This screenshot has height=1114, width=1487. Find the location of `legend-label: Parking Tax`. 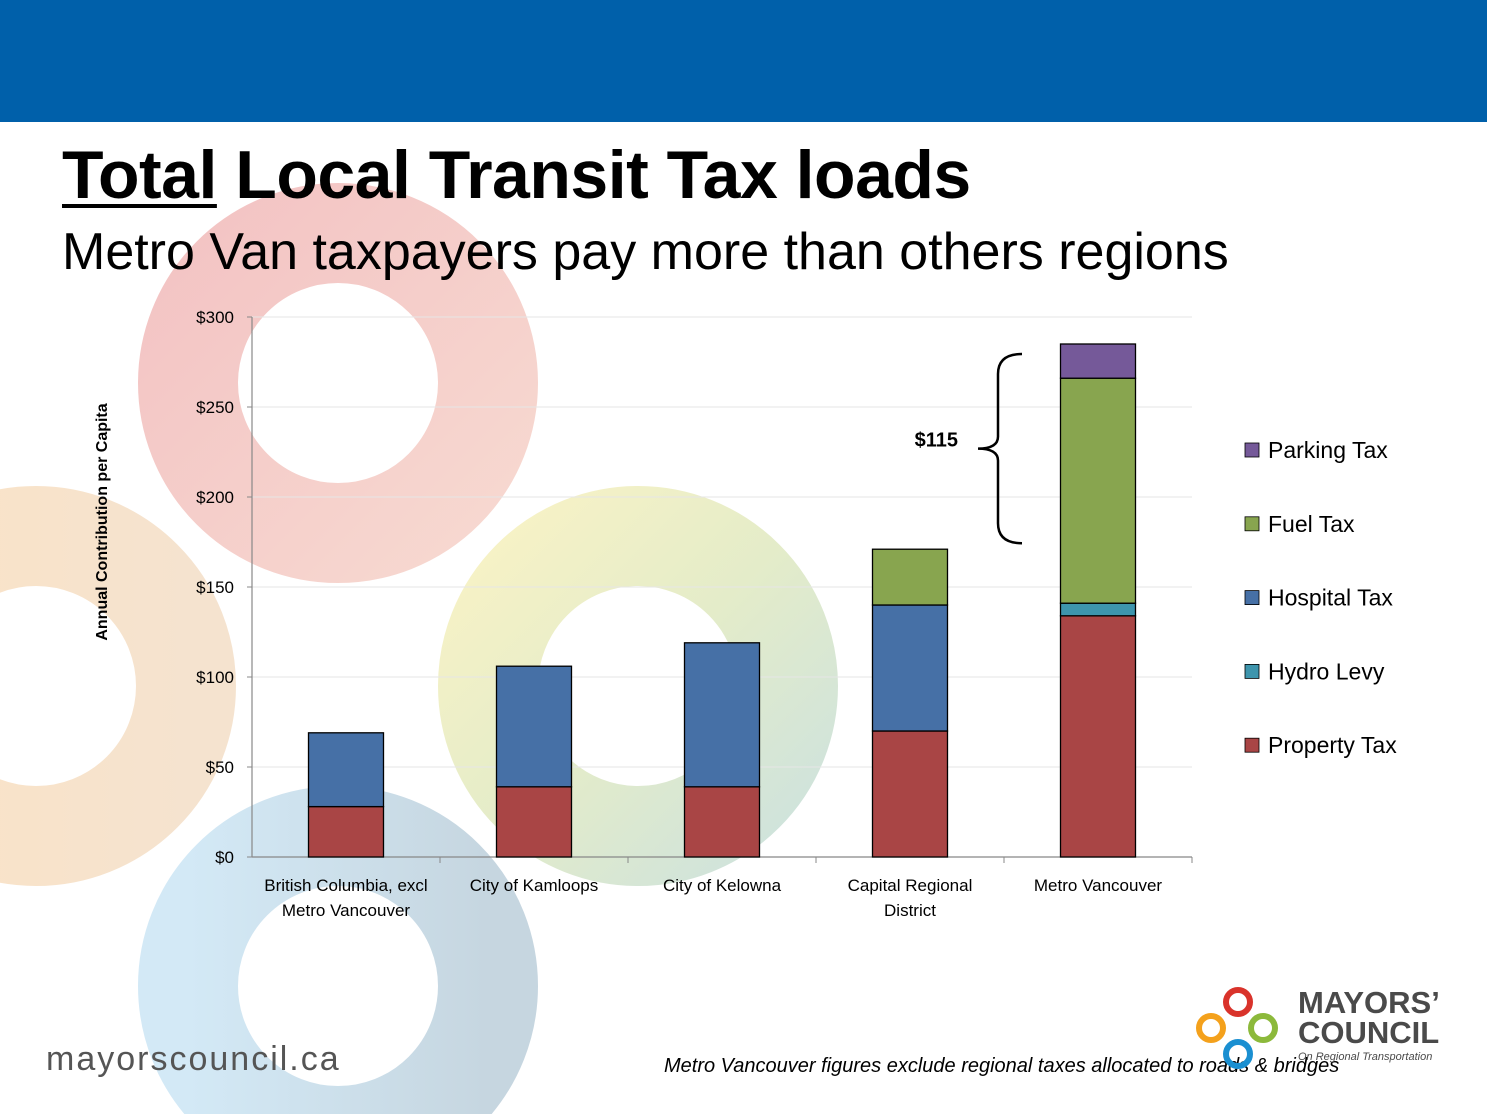

legend-label: Parking Tax is located at coordinates (1328, 450).